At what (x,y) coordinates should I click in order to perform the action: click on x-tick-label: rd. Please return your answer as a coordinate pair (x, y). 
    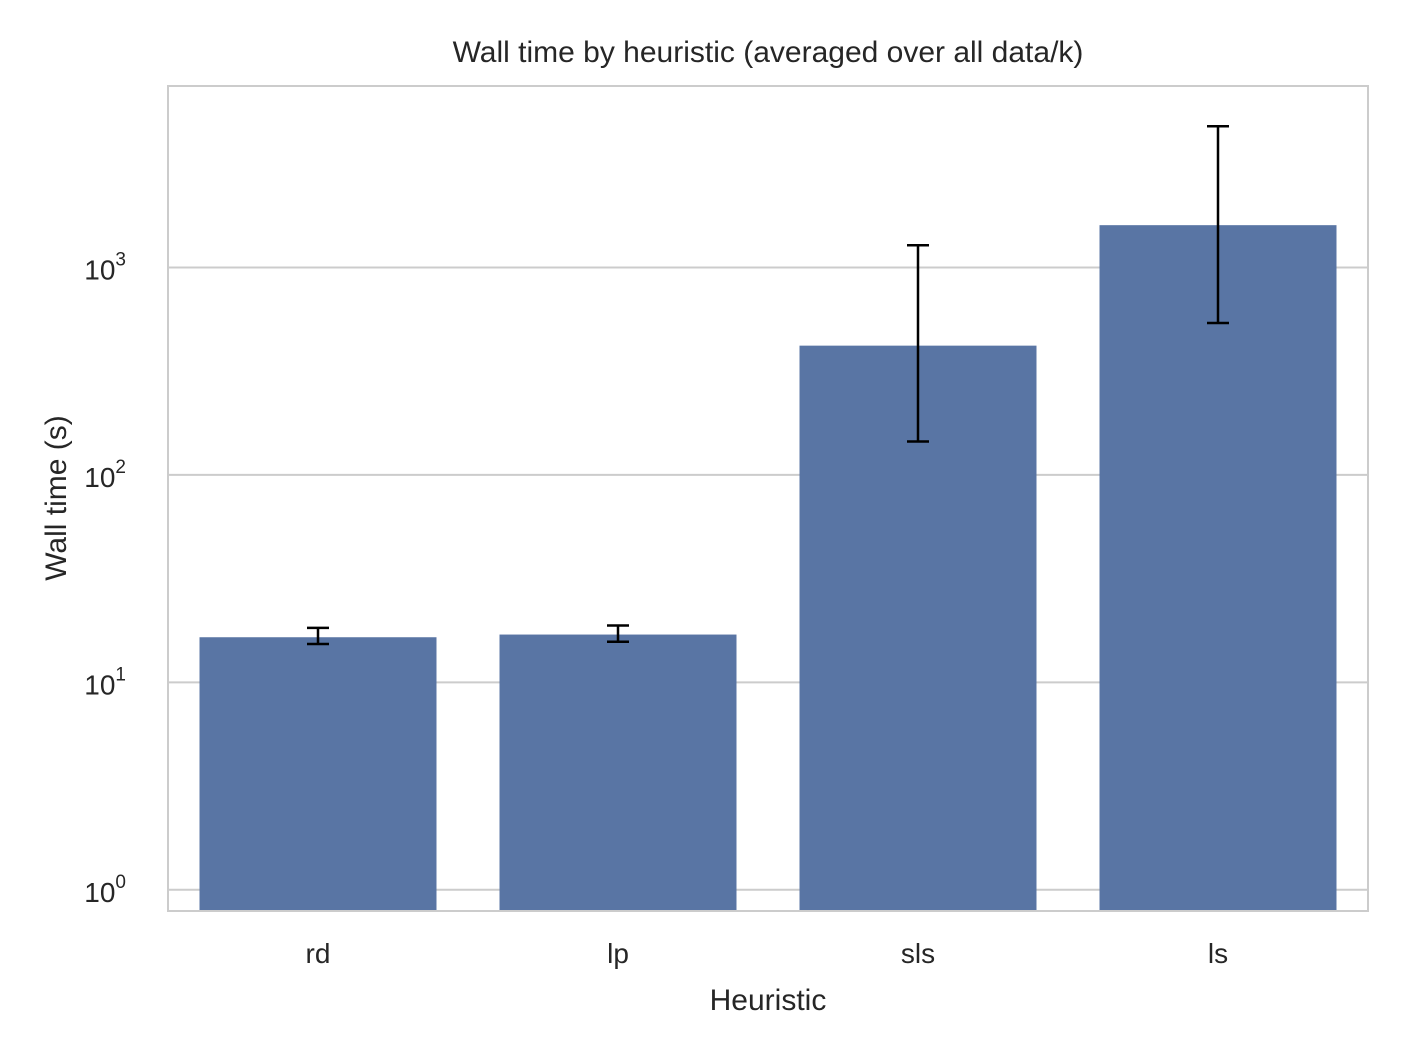
    Looking at the image, I should click on (318, 953).